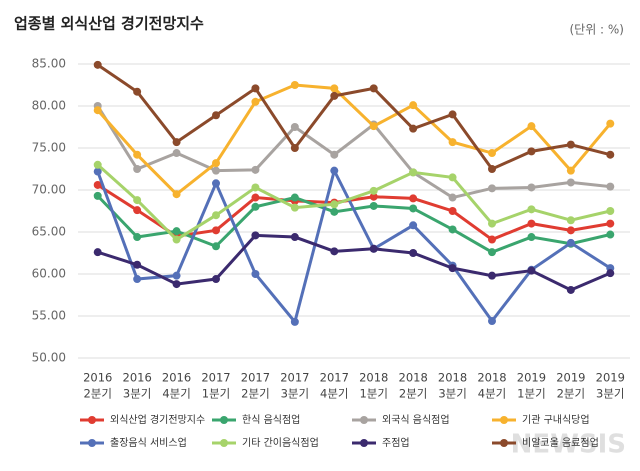 The image size is (640, 471). I want to click on x-tick-label: 2분기, so click(571, 394).